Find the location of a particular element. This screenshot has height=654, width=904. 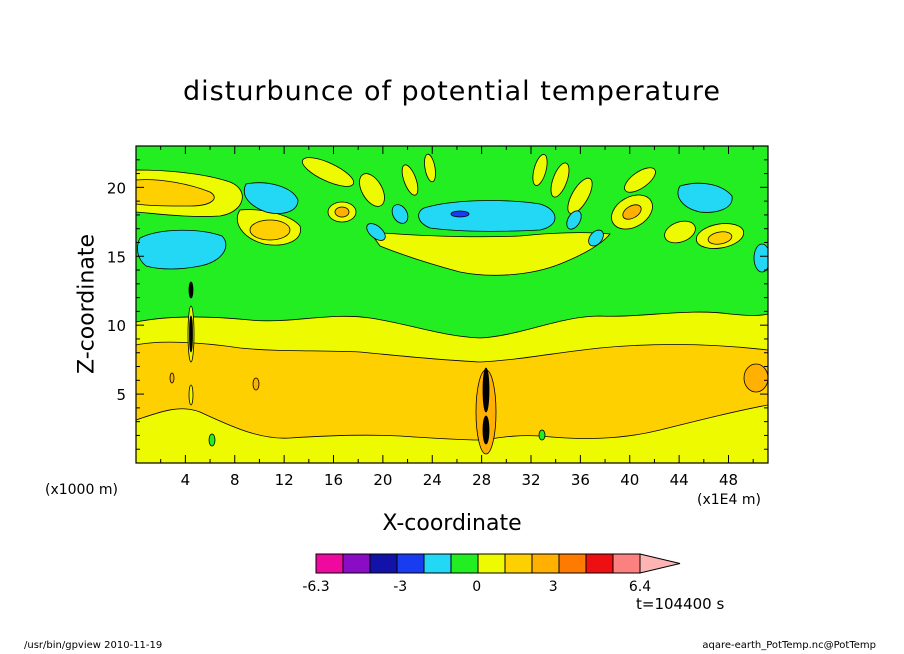

field-right-edge-blob is located at coordinates (755, 378).